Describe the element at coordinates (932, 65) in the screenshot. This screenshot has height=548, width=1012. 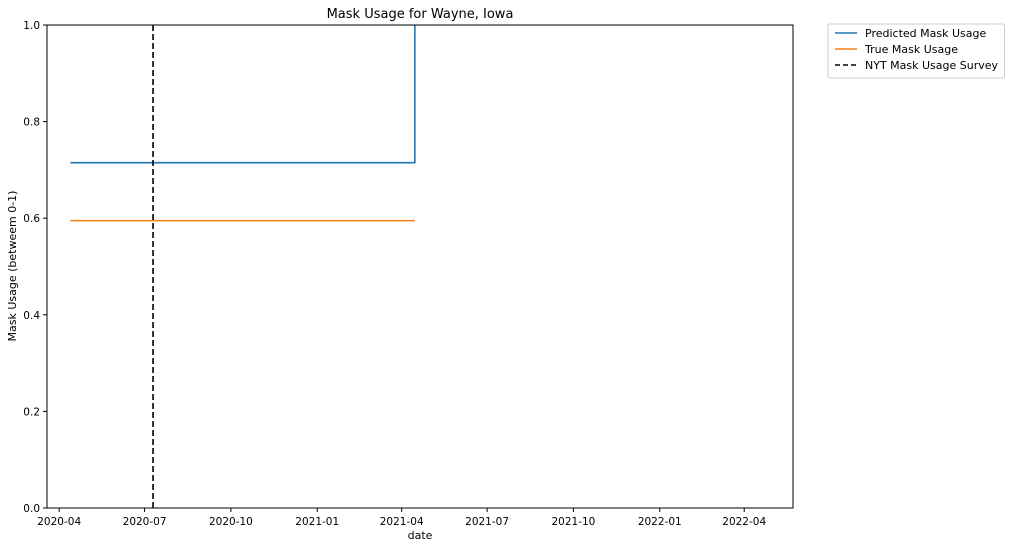
I see `legend-label-nyt-mask-usage-survey: NYT Mask Usage Survey` at that location.